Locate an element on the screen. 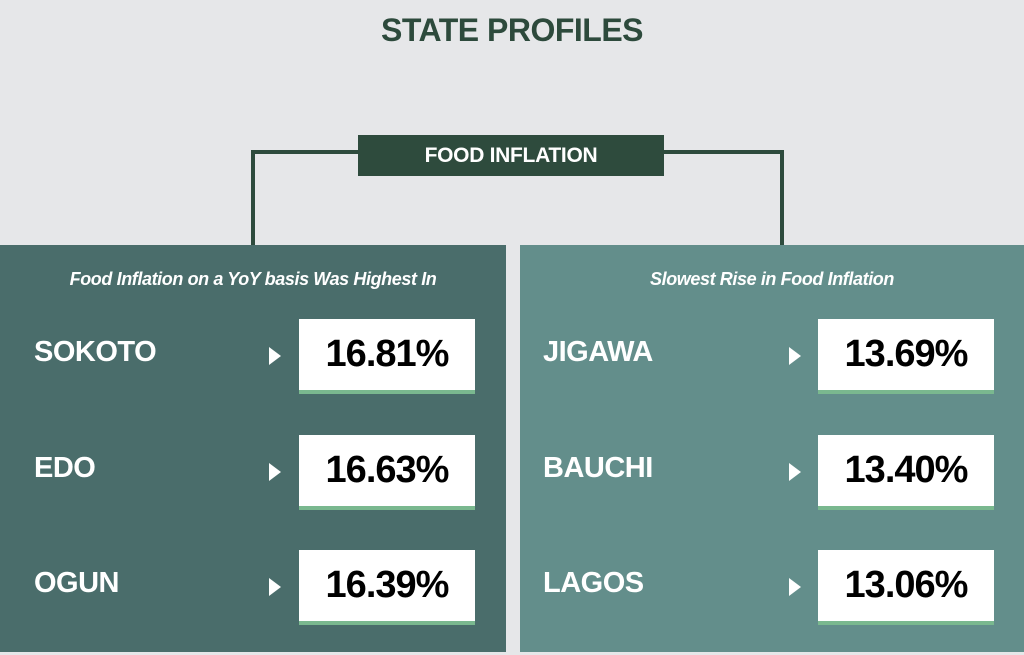 The height and width of the screenshot is (655, 1024). state-name: LAGOS is located at coordinates (593, 583).